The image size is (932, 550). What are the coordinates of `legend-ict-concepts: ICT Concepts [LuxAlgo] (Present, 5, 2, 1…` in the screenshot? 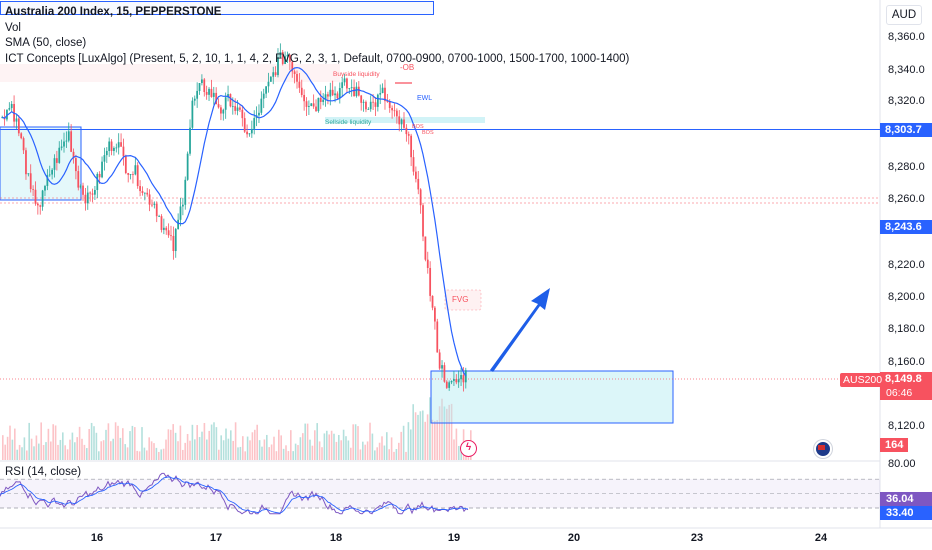 It's located at (317, 58).